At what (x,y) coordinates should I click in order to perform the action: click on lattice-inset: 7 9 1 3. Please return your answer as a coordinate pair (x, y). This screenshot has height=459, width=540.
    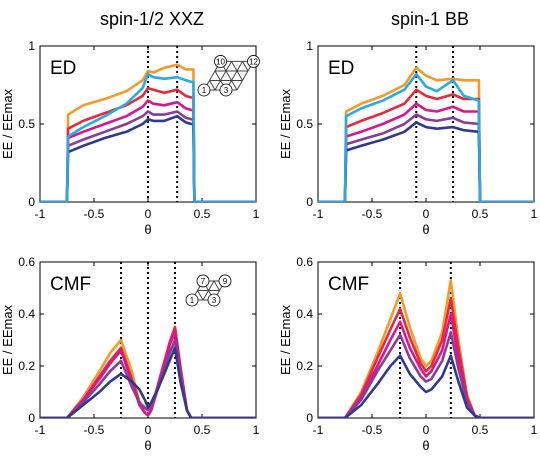
    Looking at the image, I should click on (208, 290).